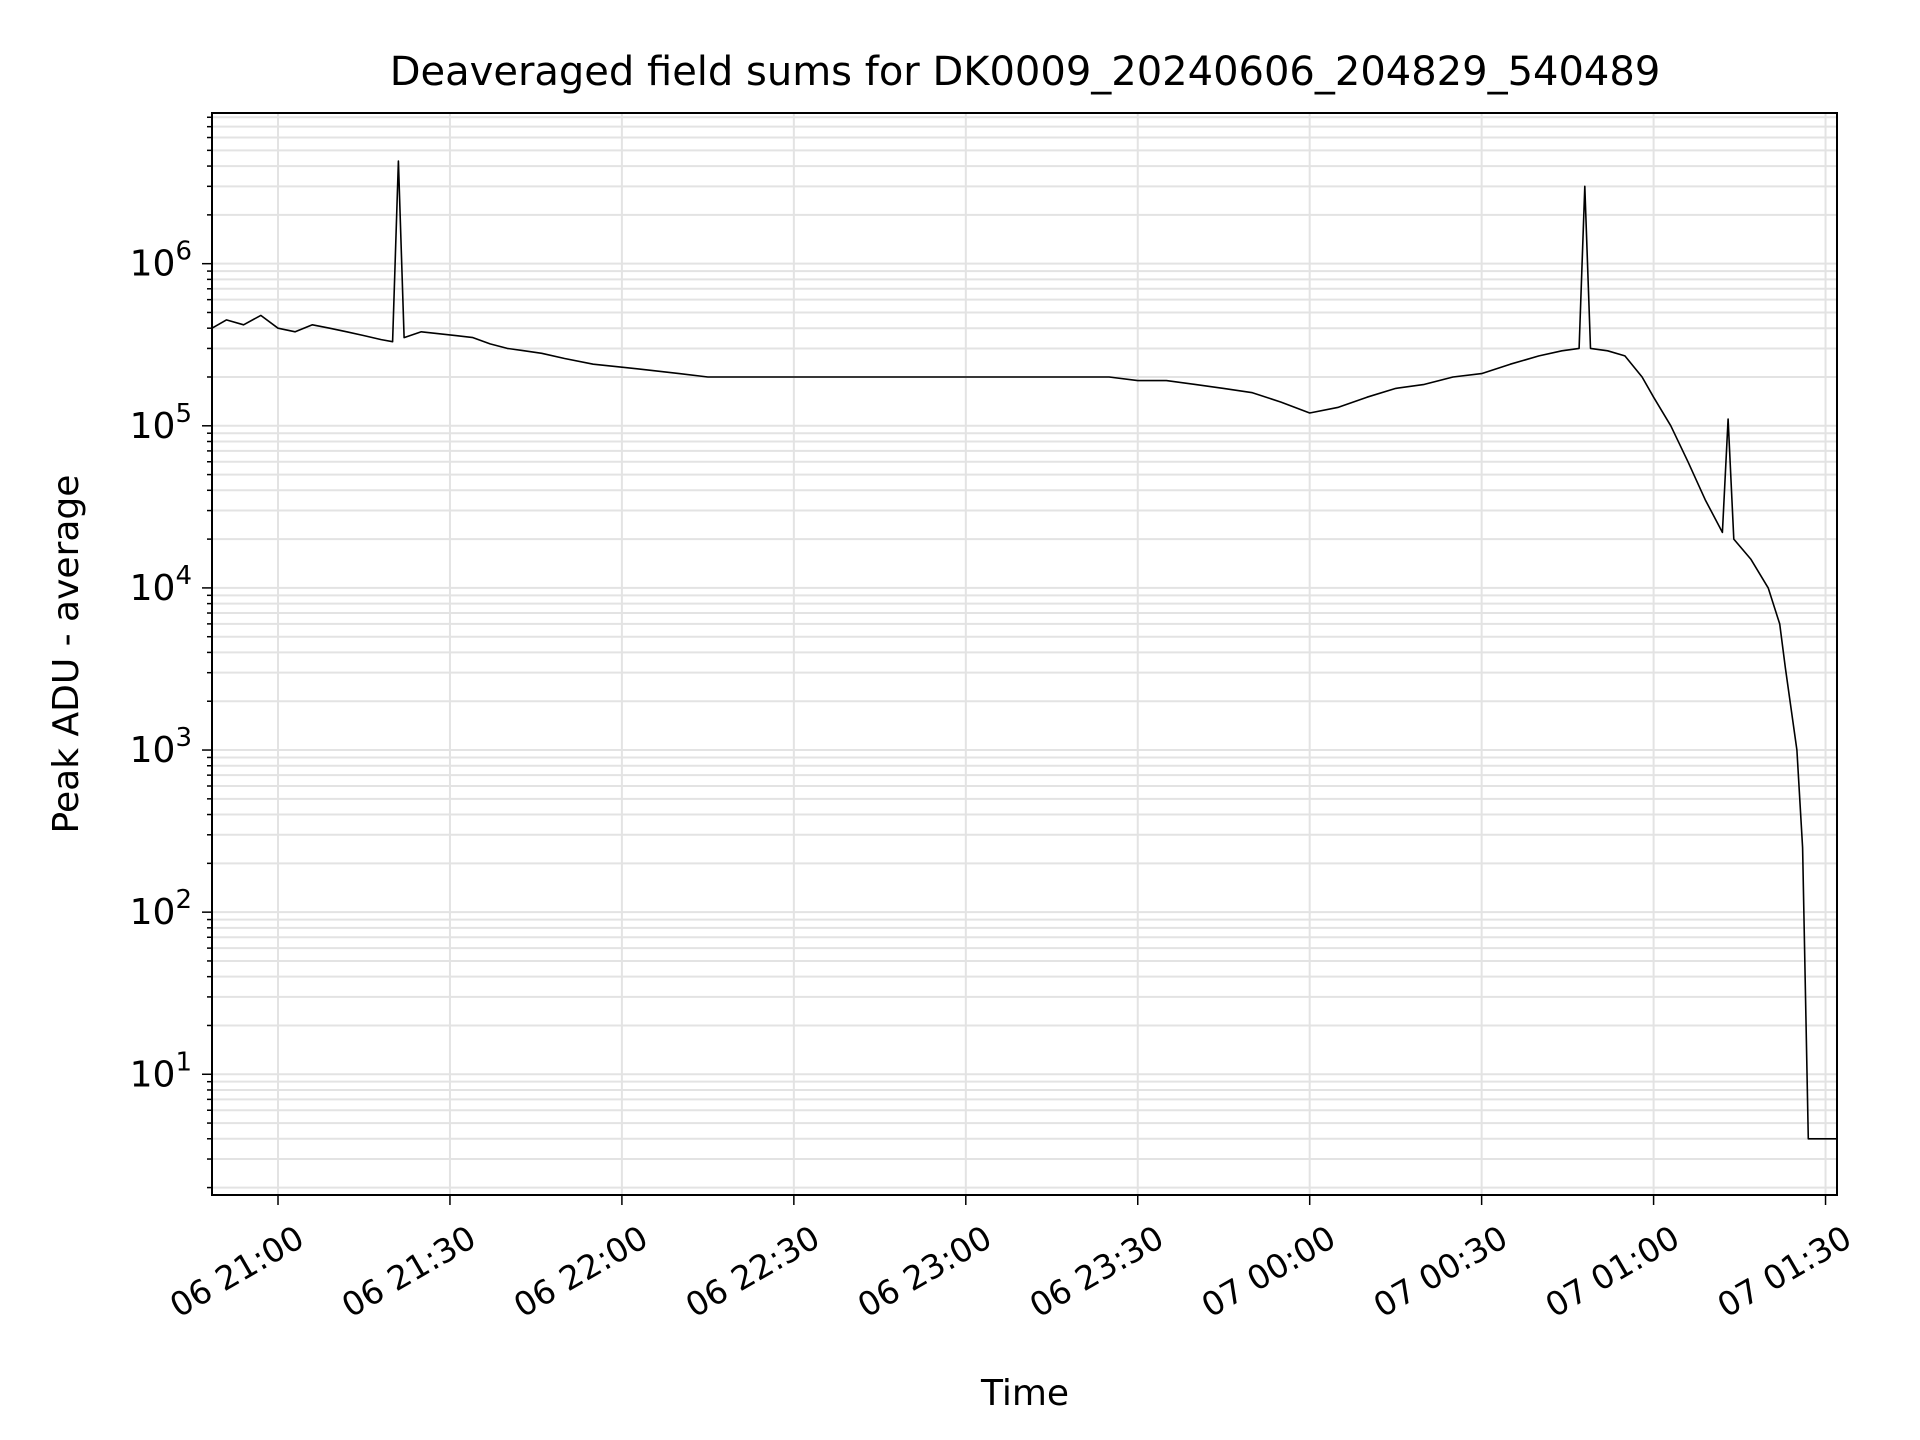 The height and width of the screenshot is (1440, 1920). What do you see at coordinates (183, 1062) in the screenshot?
I see `y-tick-exponent: 1` at bounding box center [183, 1062].